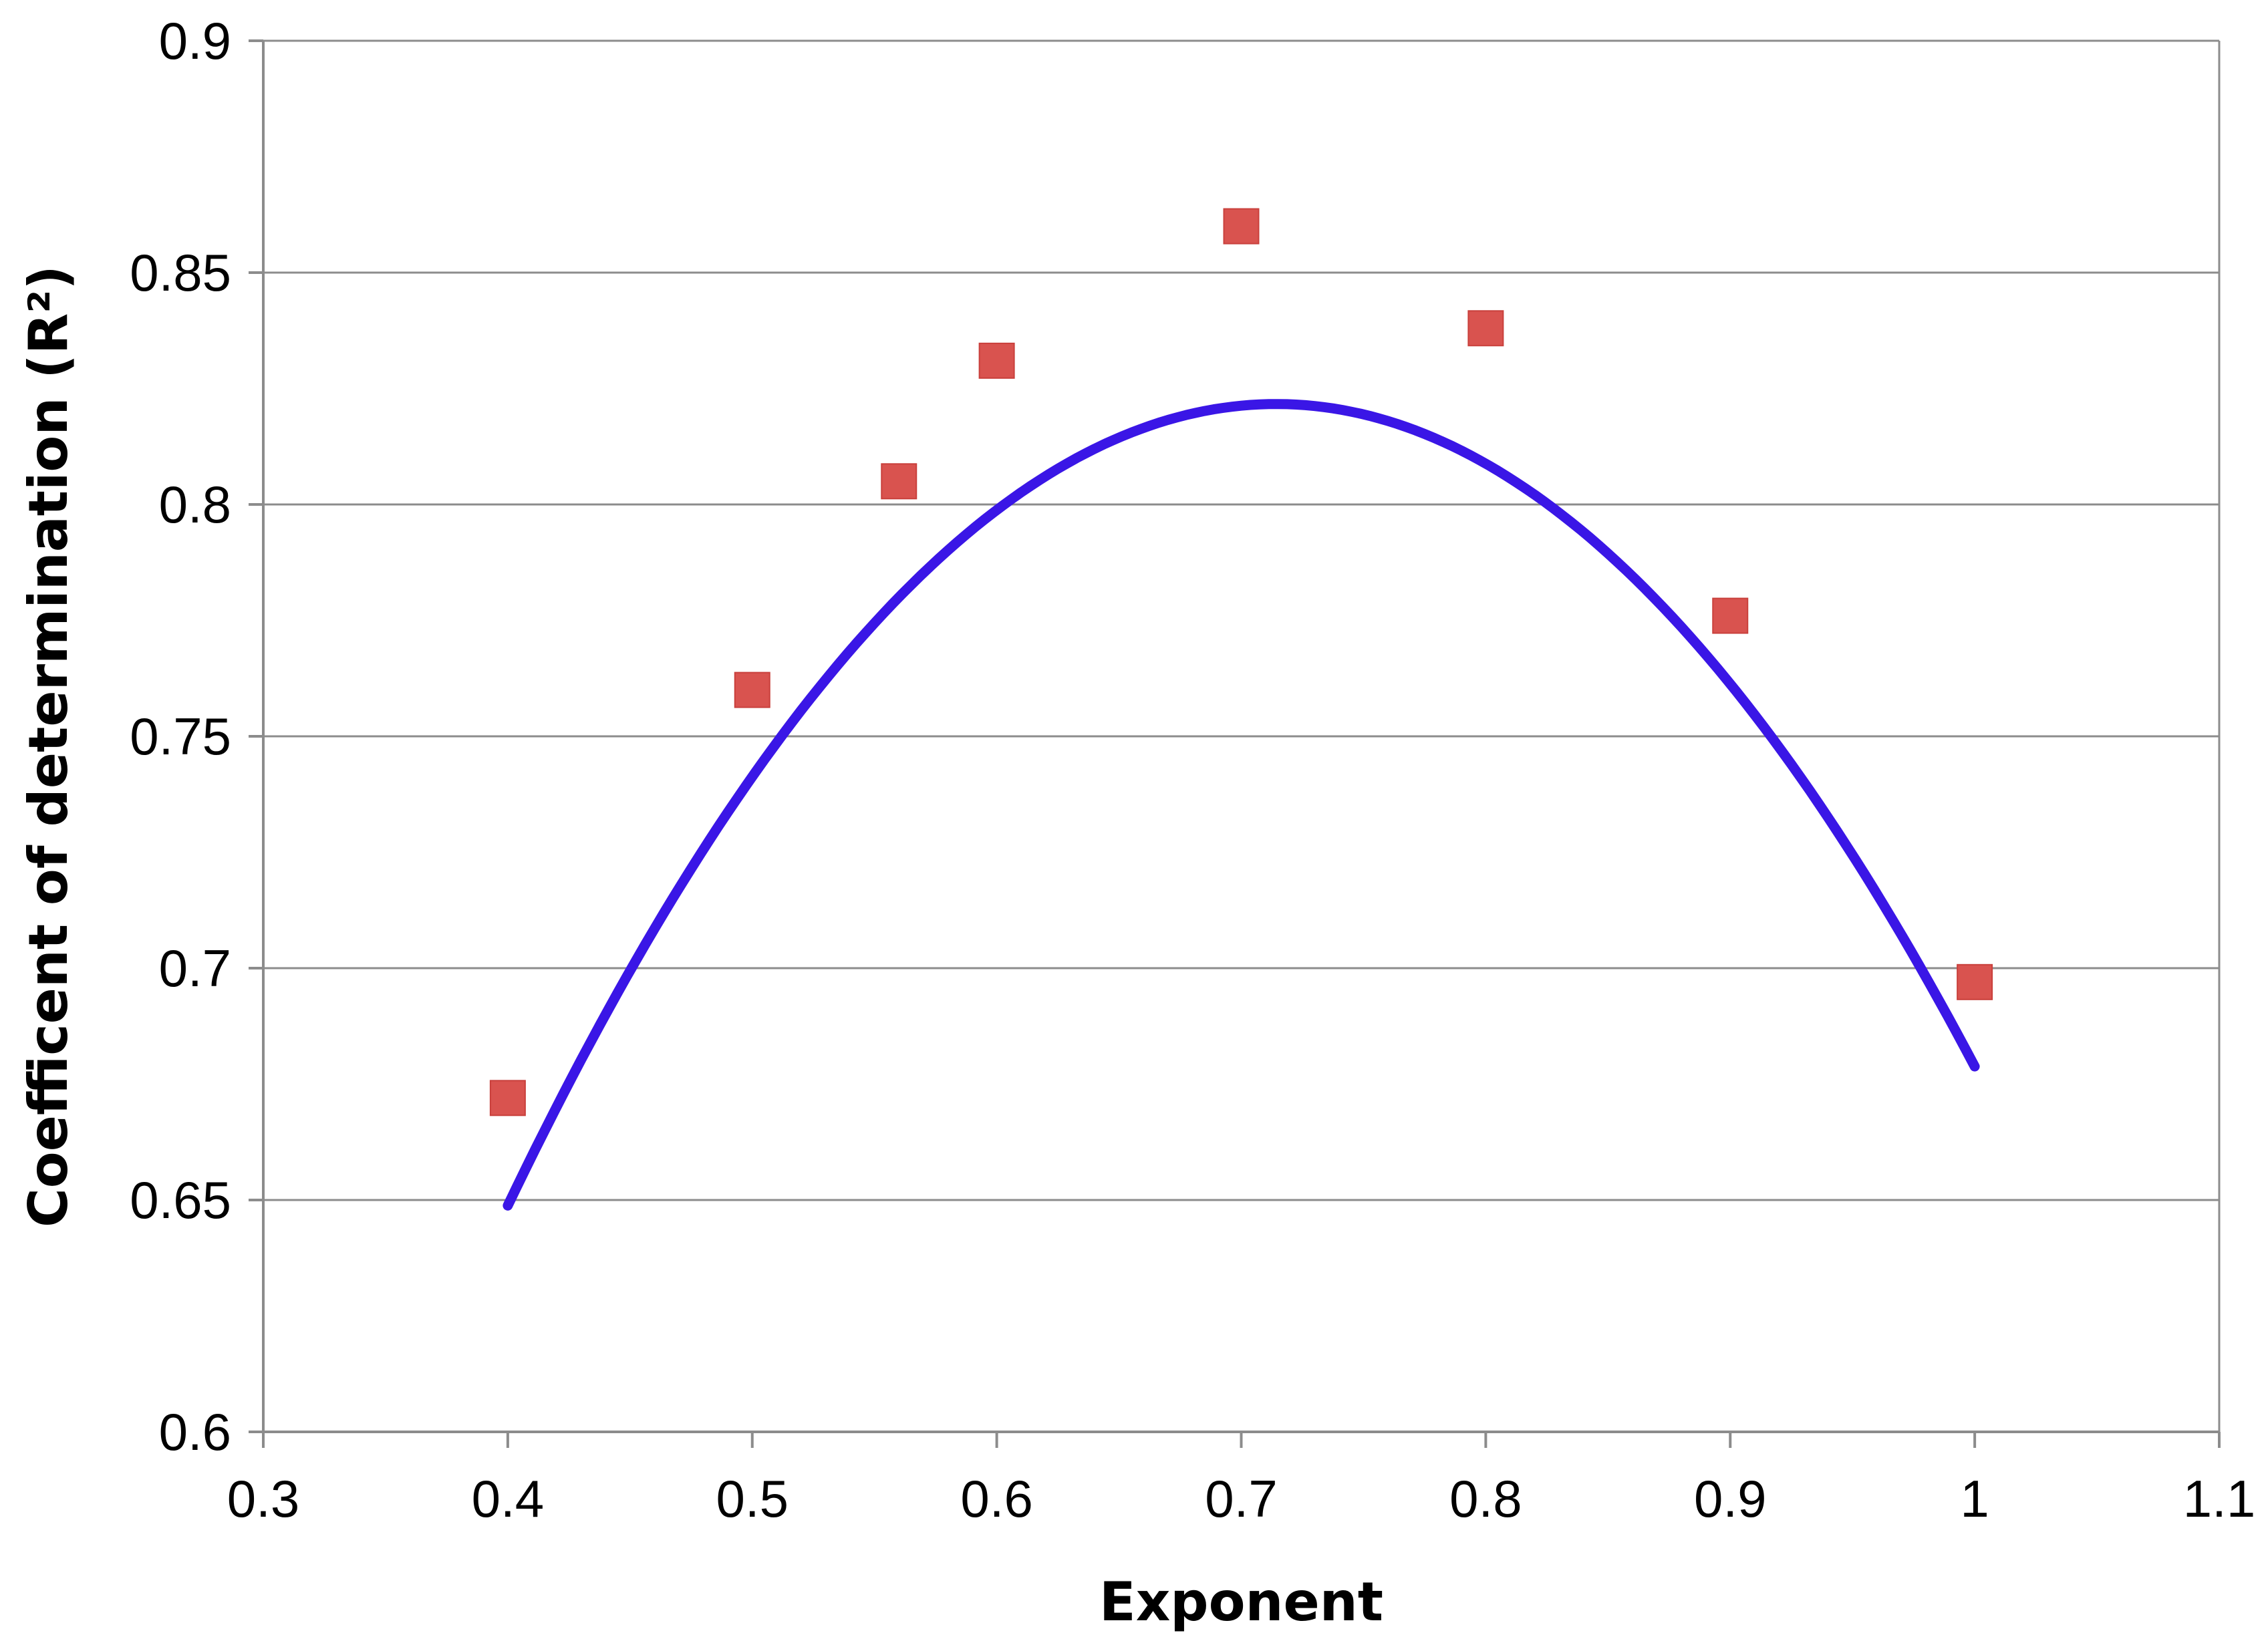 The width and height of the screenshot is (2268, 1645). I want to click on y-tick-label: 0.9, so click(195, 40).